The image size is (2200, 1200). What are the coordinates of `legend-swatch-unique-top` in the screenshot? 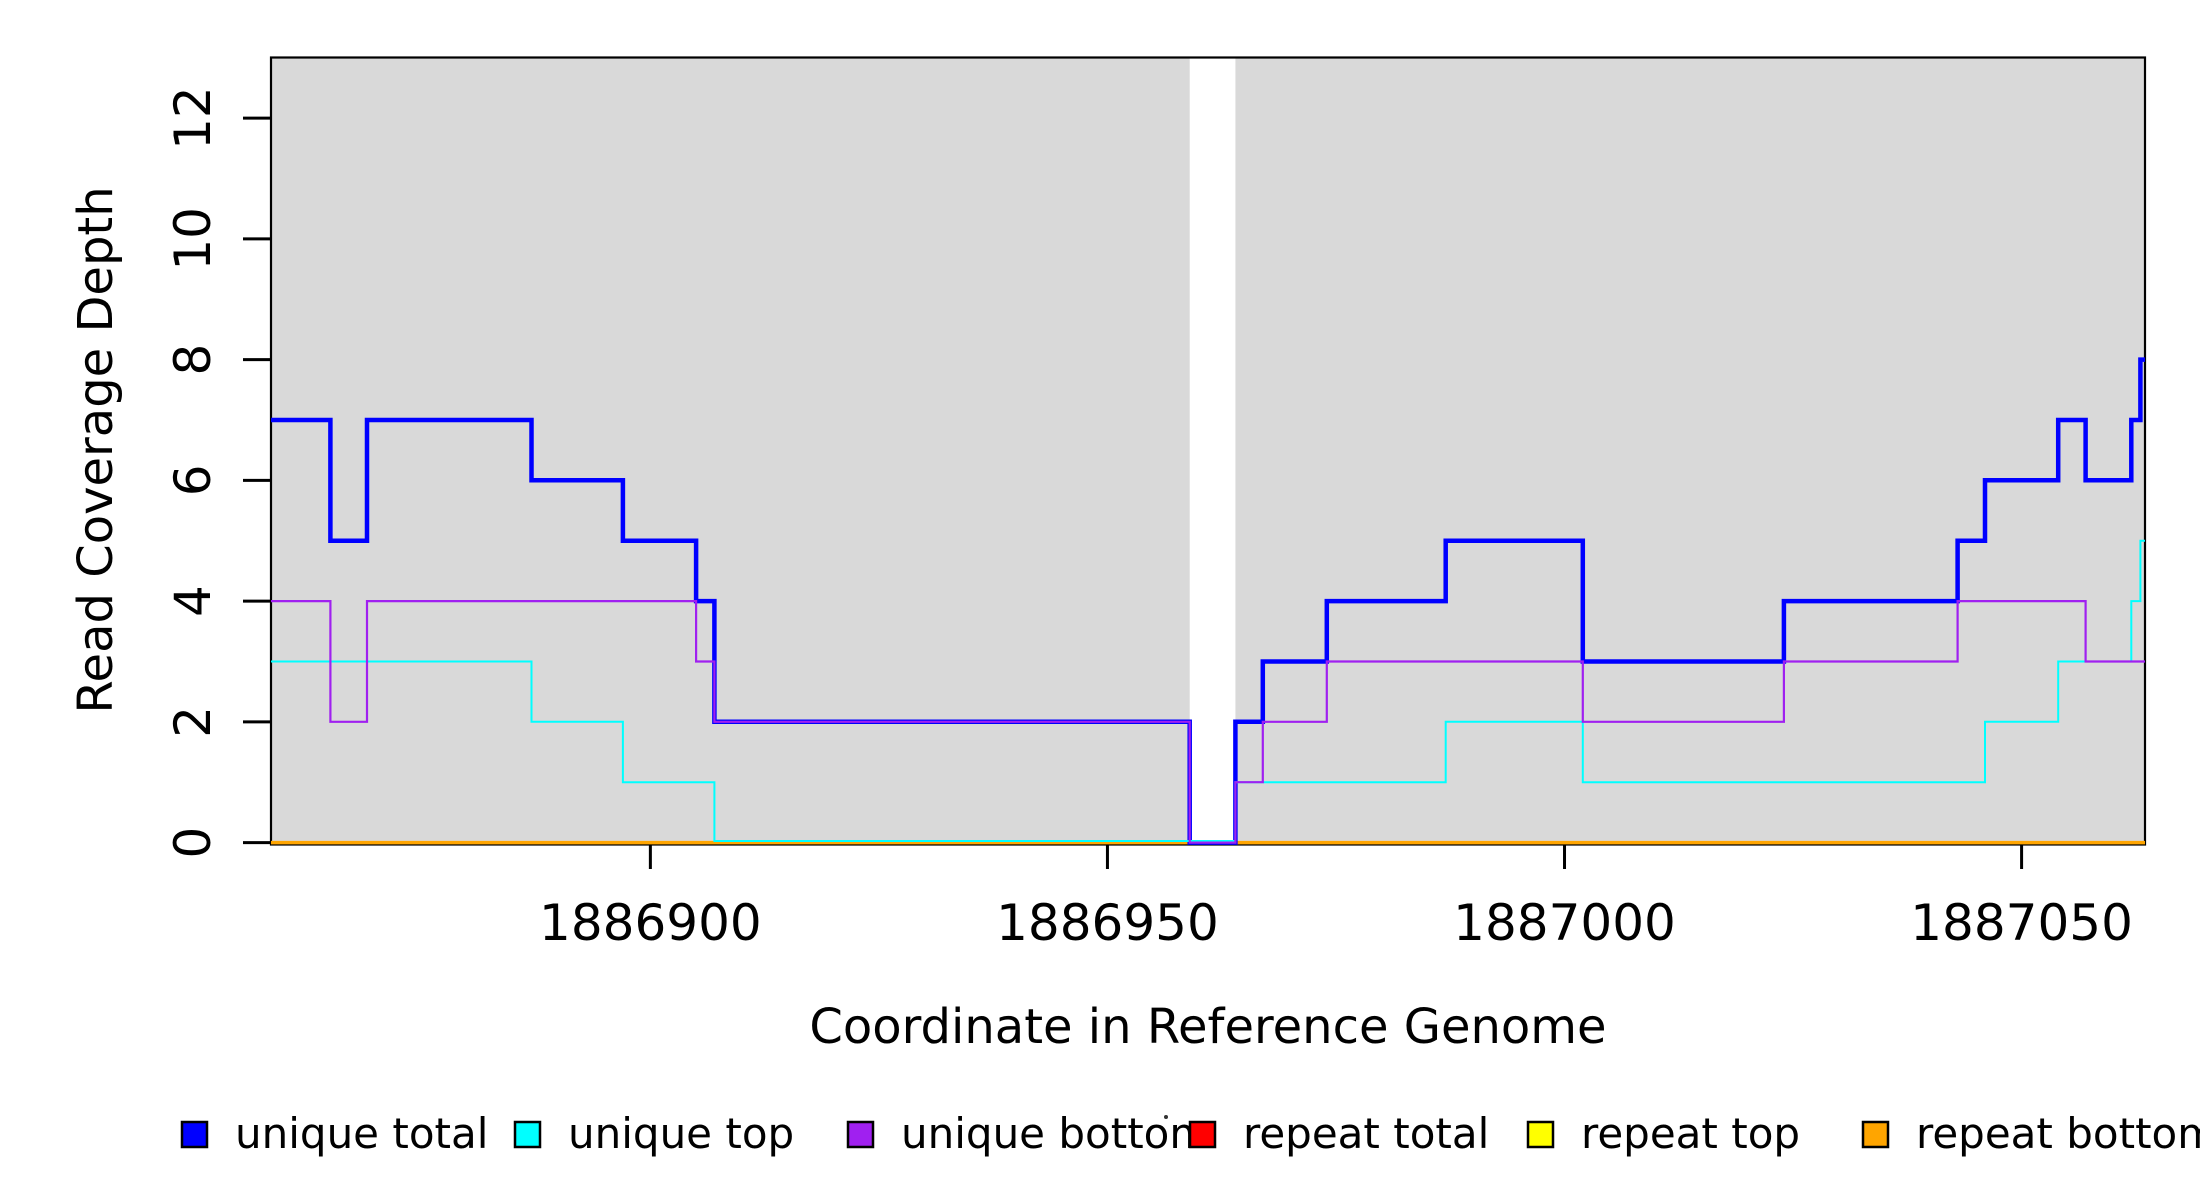 It's located at (527, 1134).